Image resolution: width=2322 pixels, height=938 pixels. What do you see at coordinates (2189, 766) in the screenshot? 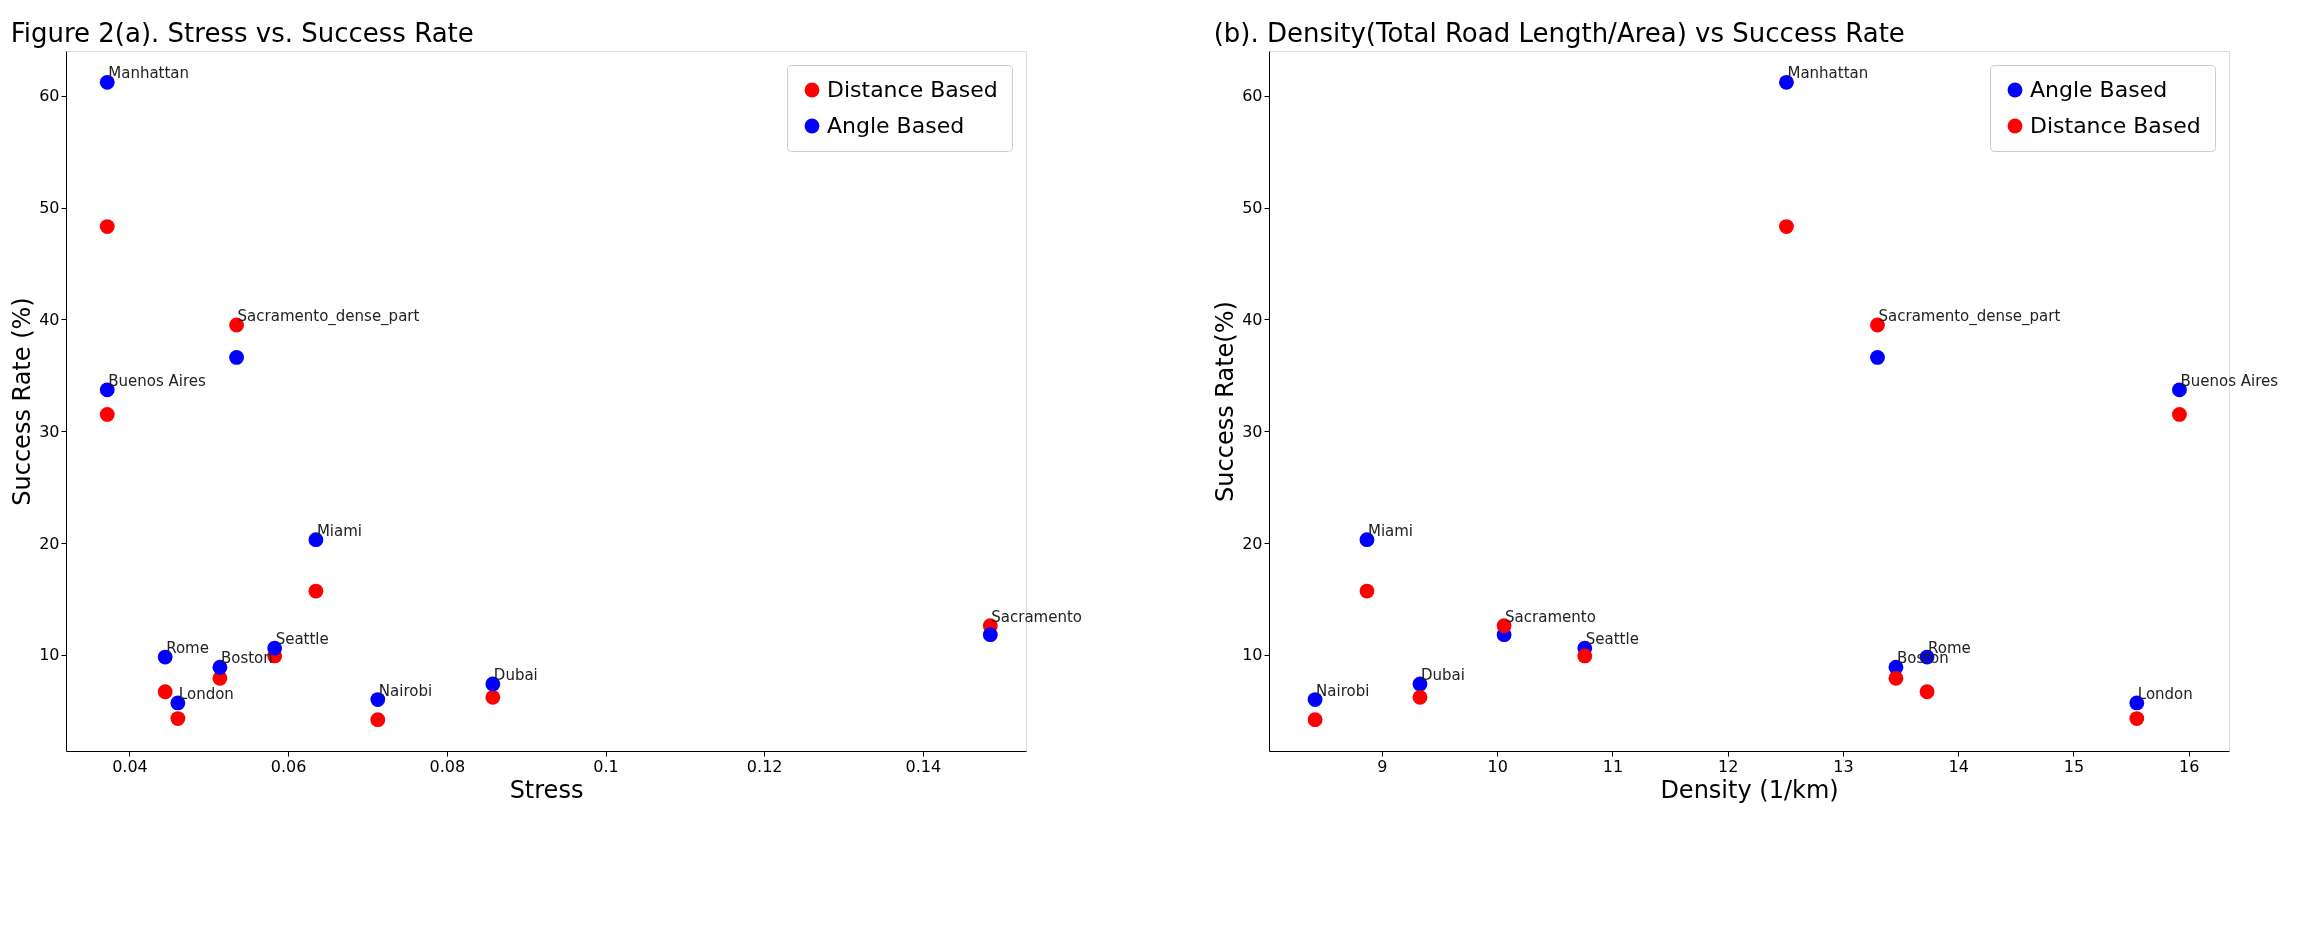
I see `x-tick-label: 16` at bounding box center [2189, 766].